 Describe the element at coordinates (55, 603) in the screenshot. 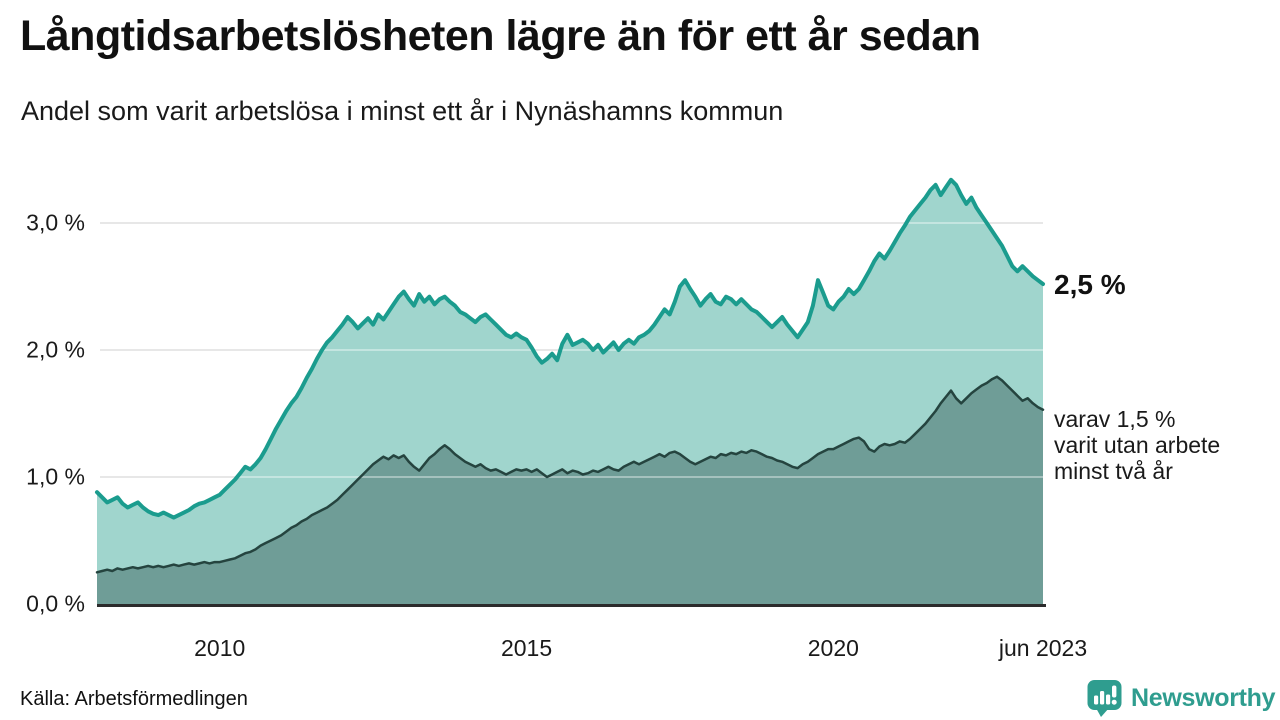

I see `y-tick-label: 0,0 %` at that location.